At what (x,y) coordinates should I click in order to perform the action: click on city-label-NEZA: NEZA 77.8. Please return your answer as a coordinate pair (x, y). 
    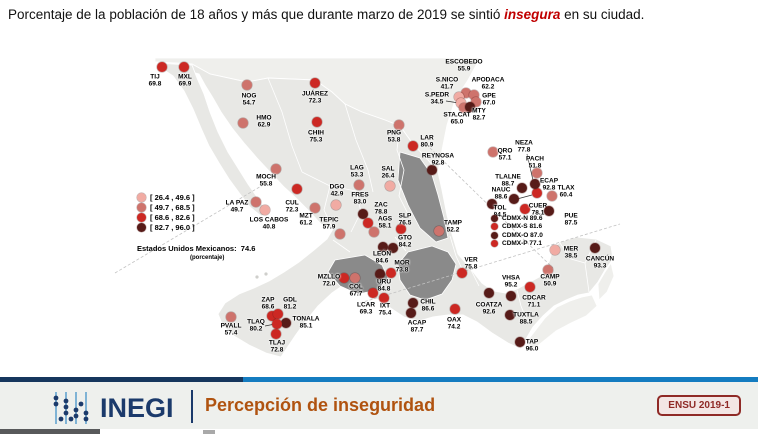
    Looking at the image, I should click on (524, 146).